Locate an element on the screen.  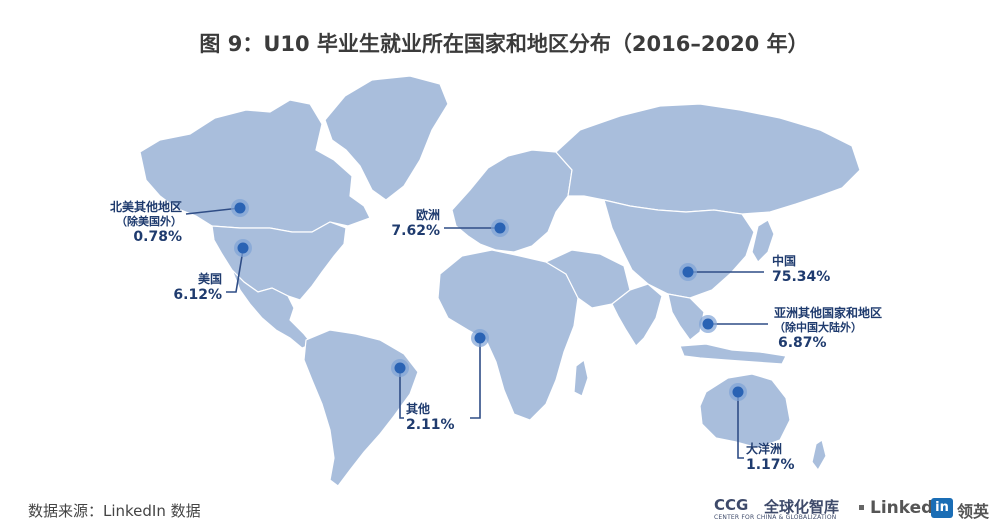
label-oceania: 大洋洲 1.17% is located at coordinates (770, 458).